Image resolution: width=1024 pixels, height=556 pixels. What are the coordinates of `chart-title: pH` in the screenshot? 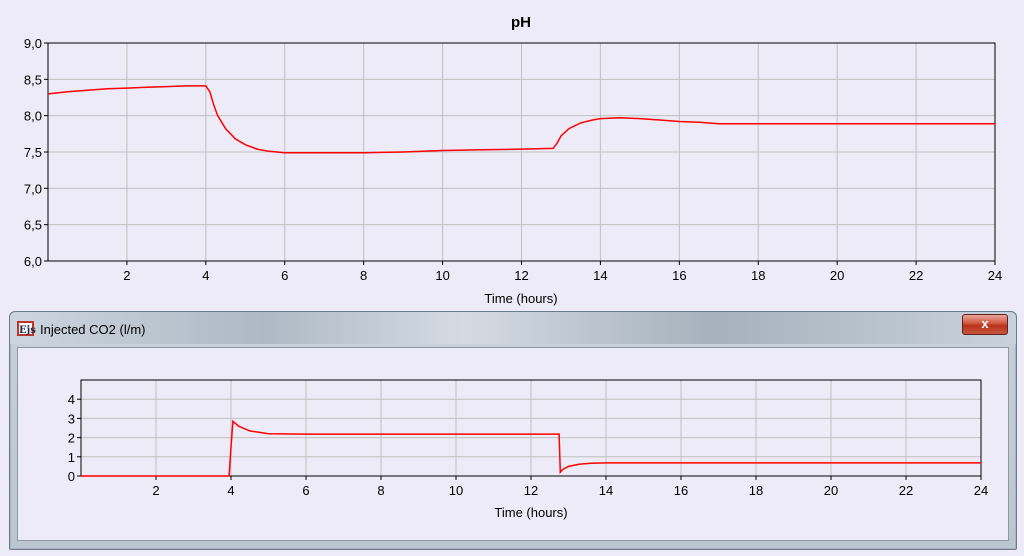 It's located at (521, 22).